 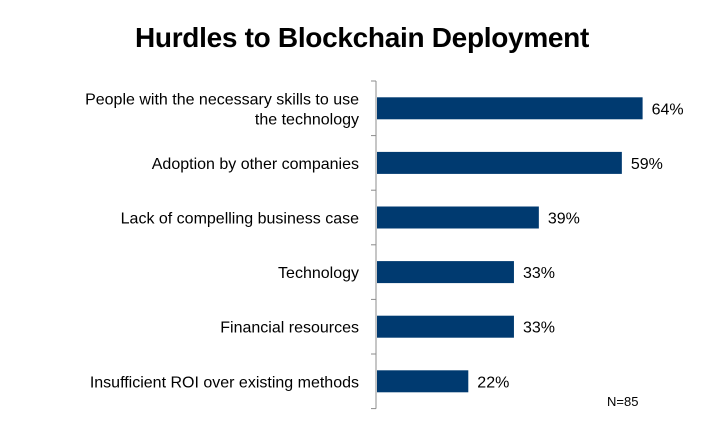 I want to click on category-label: People with the necessary skills to use, so click(x=222, y=99).